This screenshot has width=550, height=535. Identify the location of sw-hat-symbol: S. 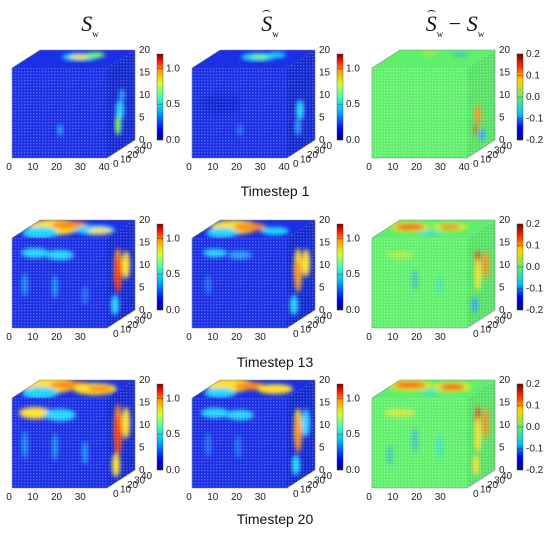
(266, 24).